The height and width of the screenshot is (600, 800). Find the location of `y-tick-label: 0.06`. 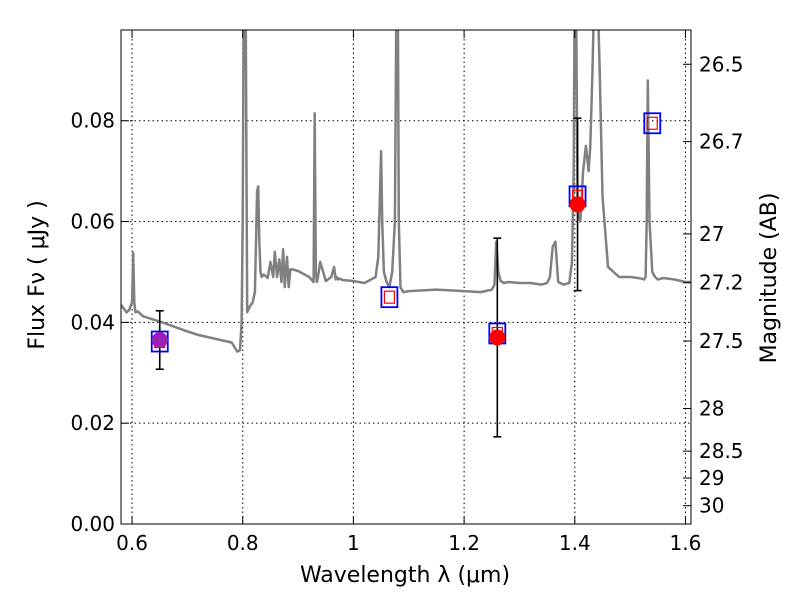

y-tick-label: 0.06 is located at coordinates (92, 222).